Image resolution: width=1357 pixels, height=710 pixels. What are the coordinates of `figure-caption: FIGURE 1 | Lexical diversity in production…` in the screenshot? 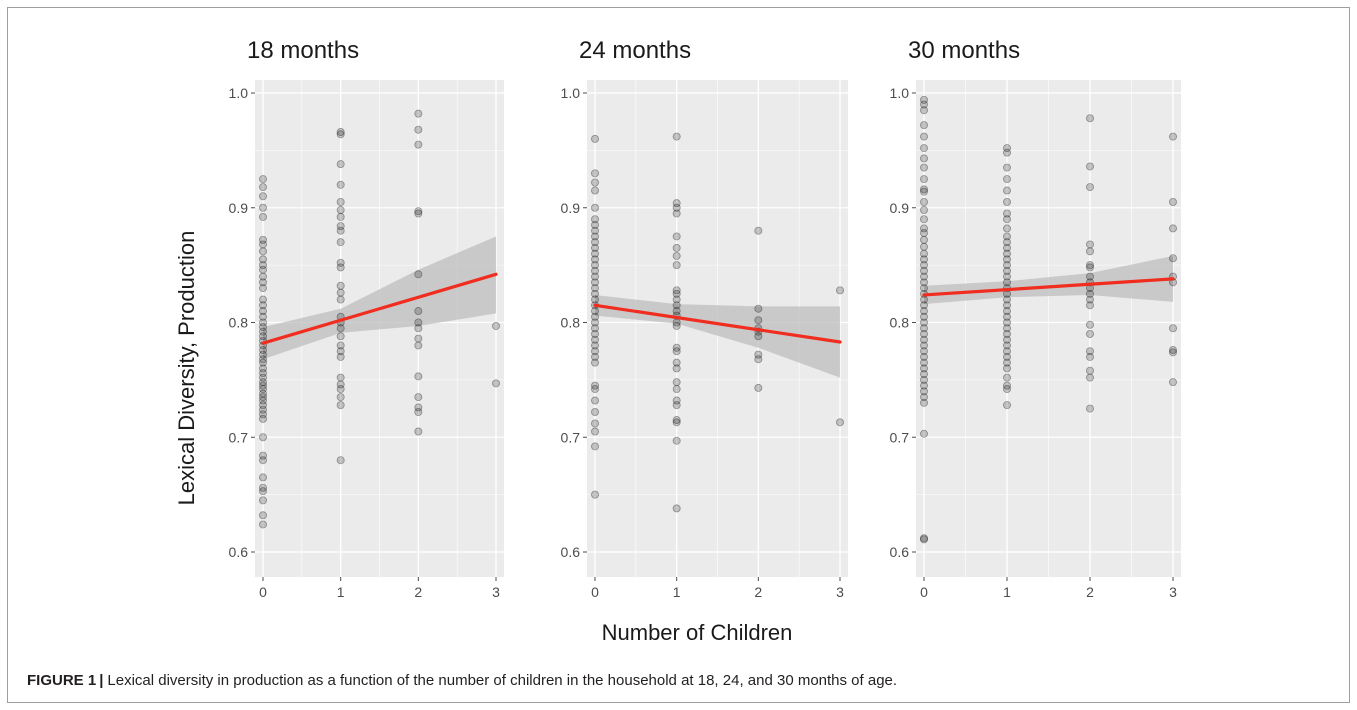 It's located at (462, 680).